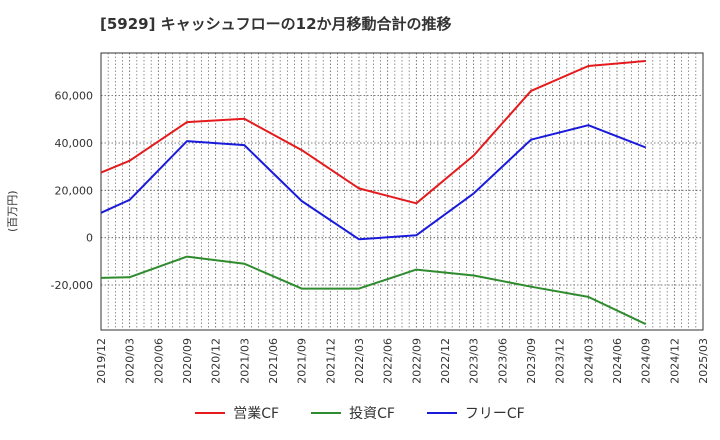 This screenshot has height=440, width=720. I want to click on y-tick-label: -20,000, so click(72, 285).